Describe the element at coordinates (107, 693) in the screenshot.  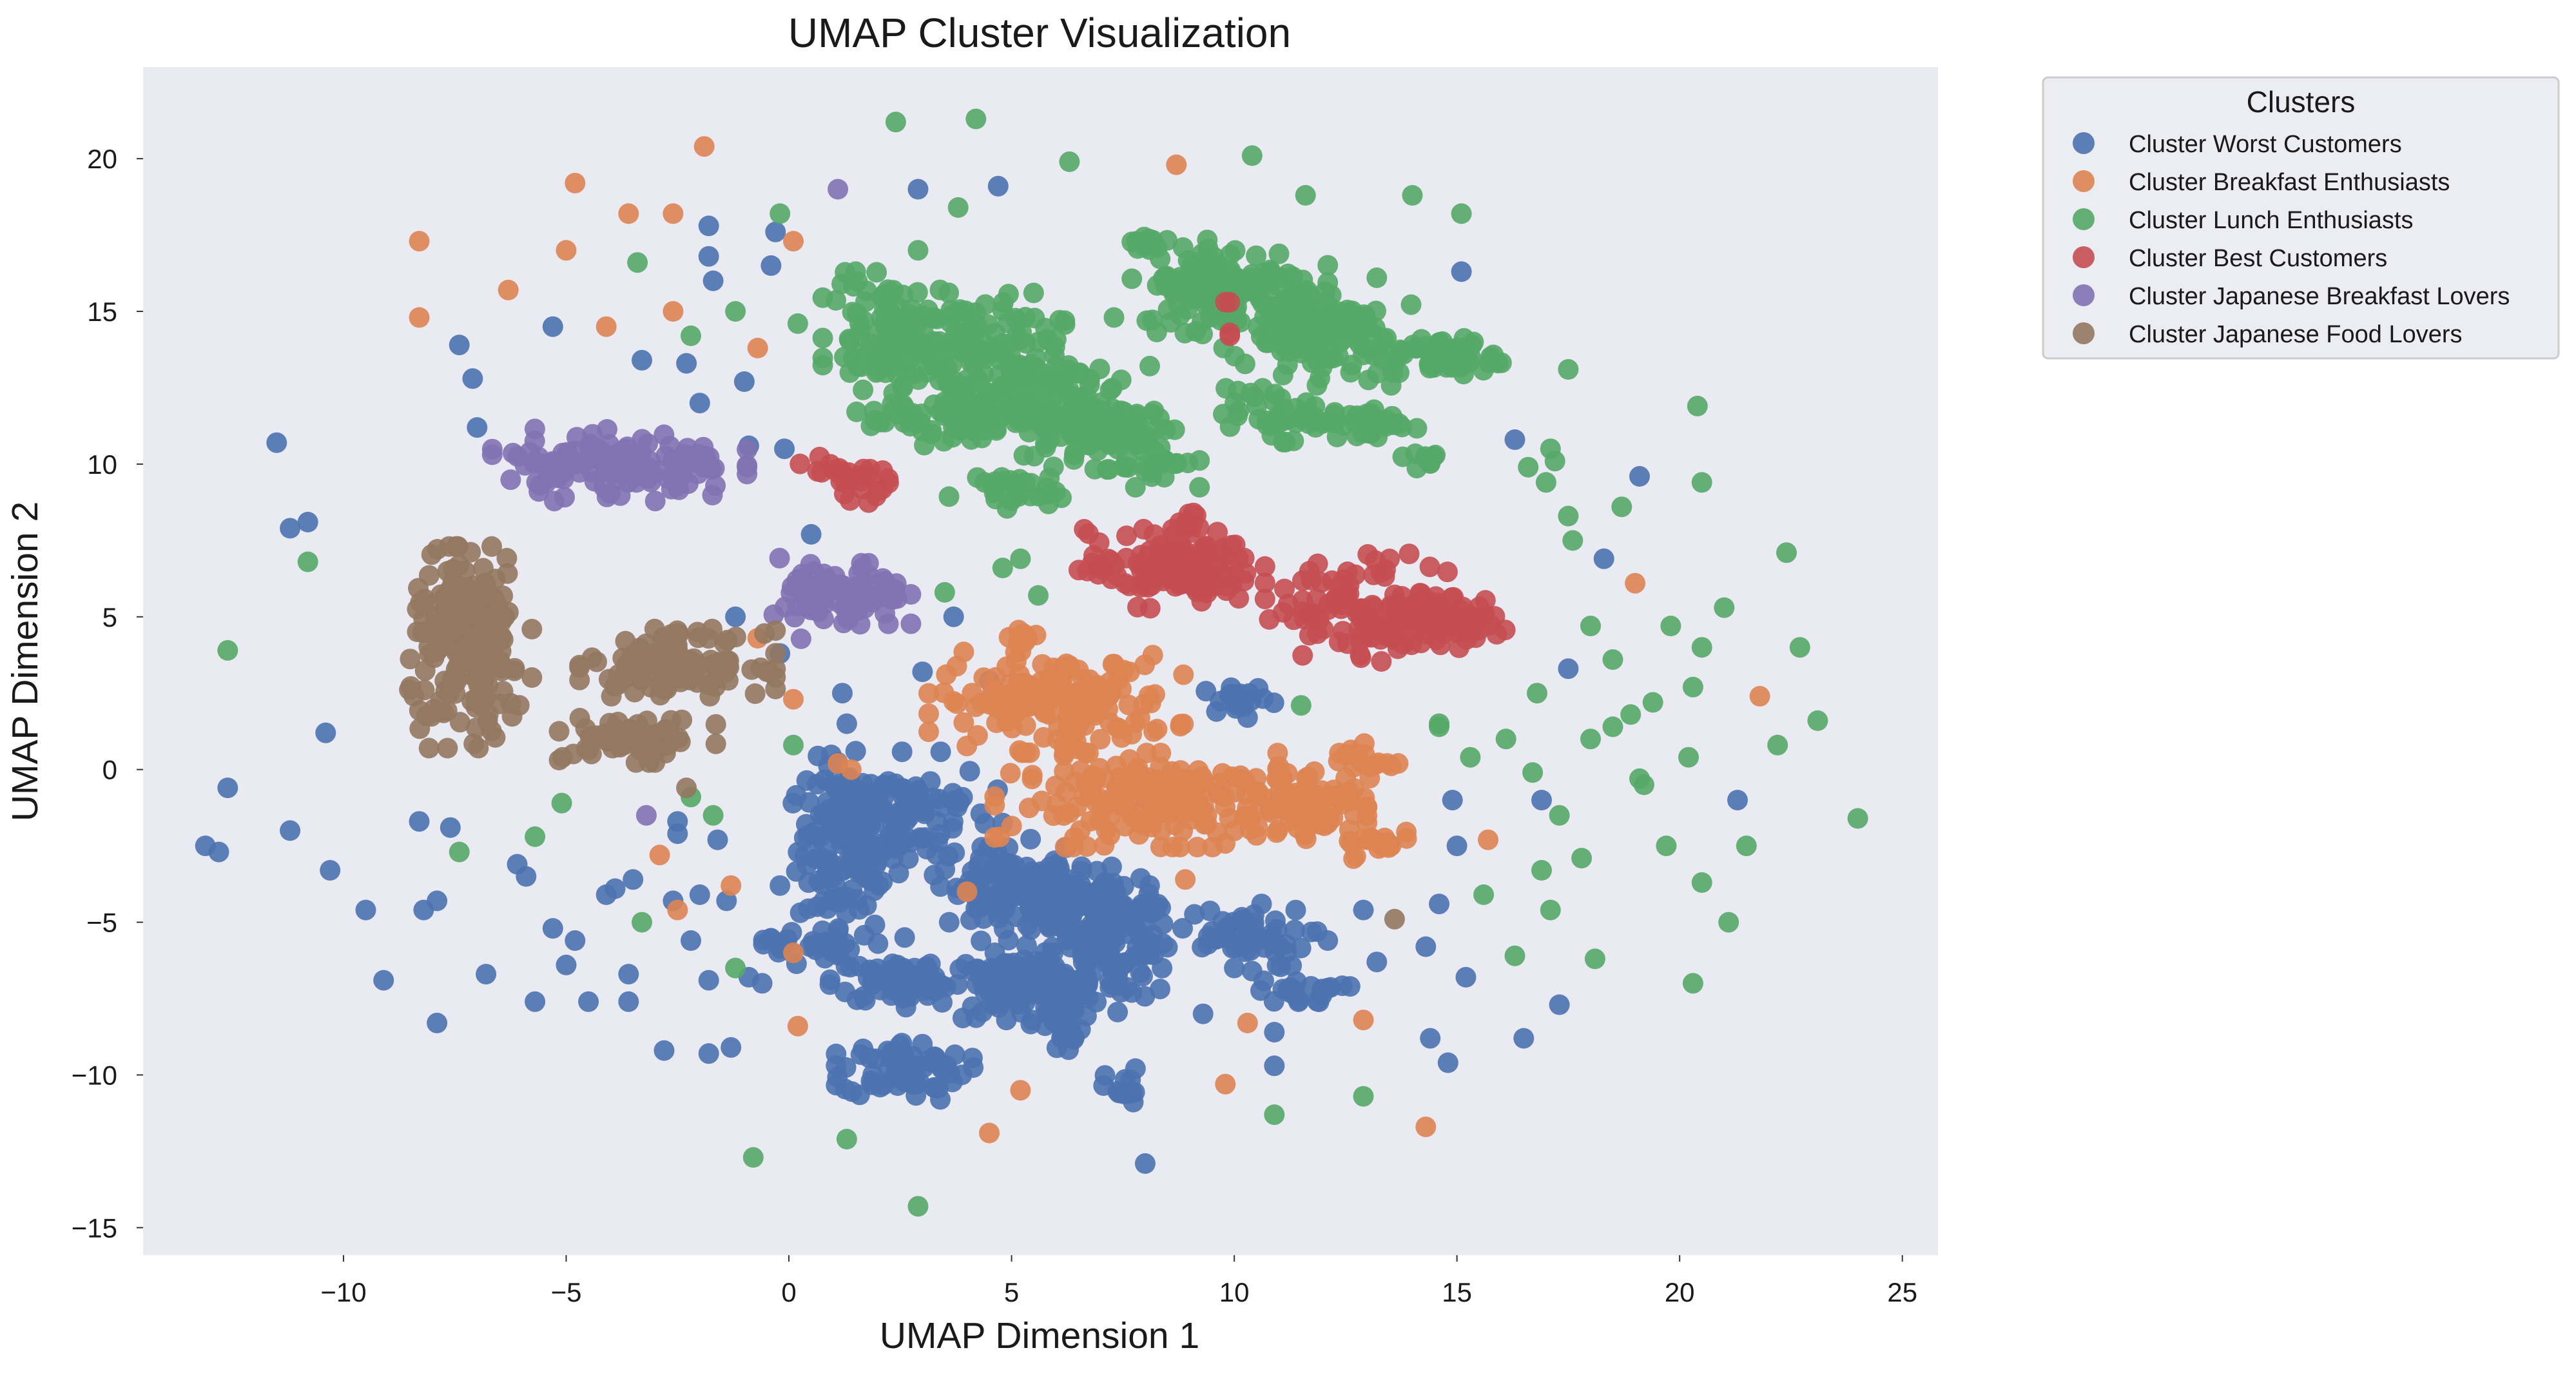
I see `y-axis-ticks: −15 −10 −5 0 5 10 15 20` at that location.